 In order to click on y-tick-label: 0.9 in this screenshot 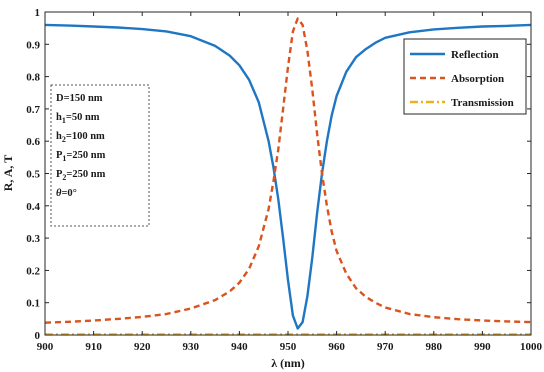, I will do `click(33, 45)`.